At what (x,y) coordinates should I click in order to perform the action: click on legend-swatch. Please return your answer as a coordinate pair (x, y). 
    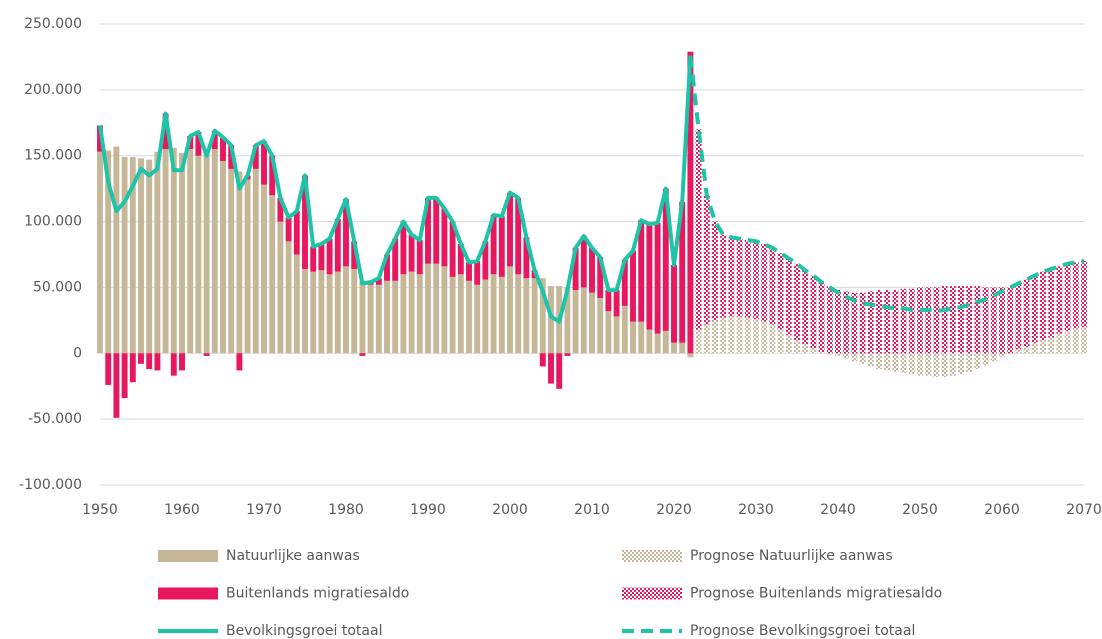
    Looking at the image, I should click on (652, 593).